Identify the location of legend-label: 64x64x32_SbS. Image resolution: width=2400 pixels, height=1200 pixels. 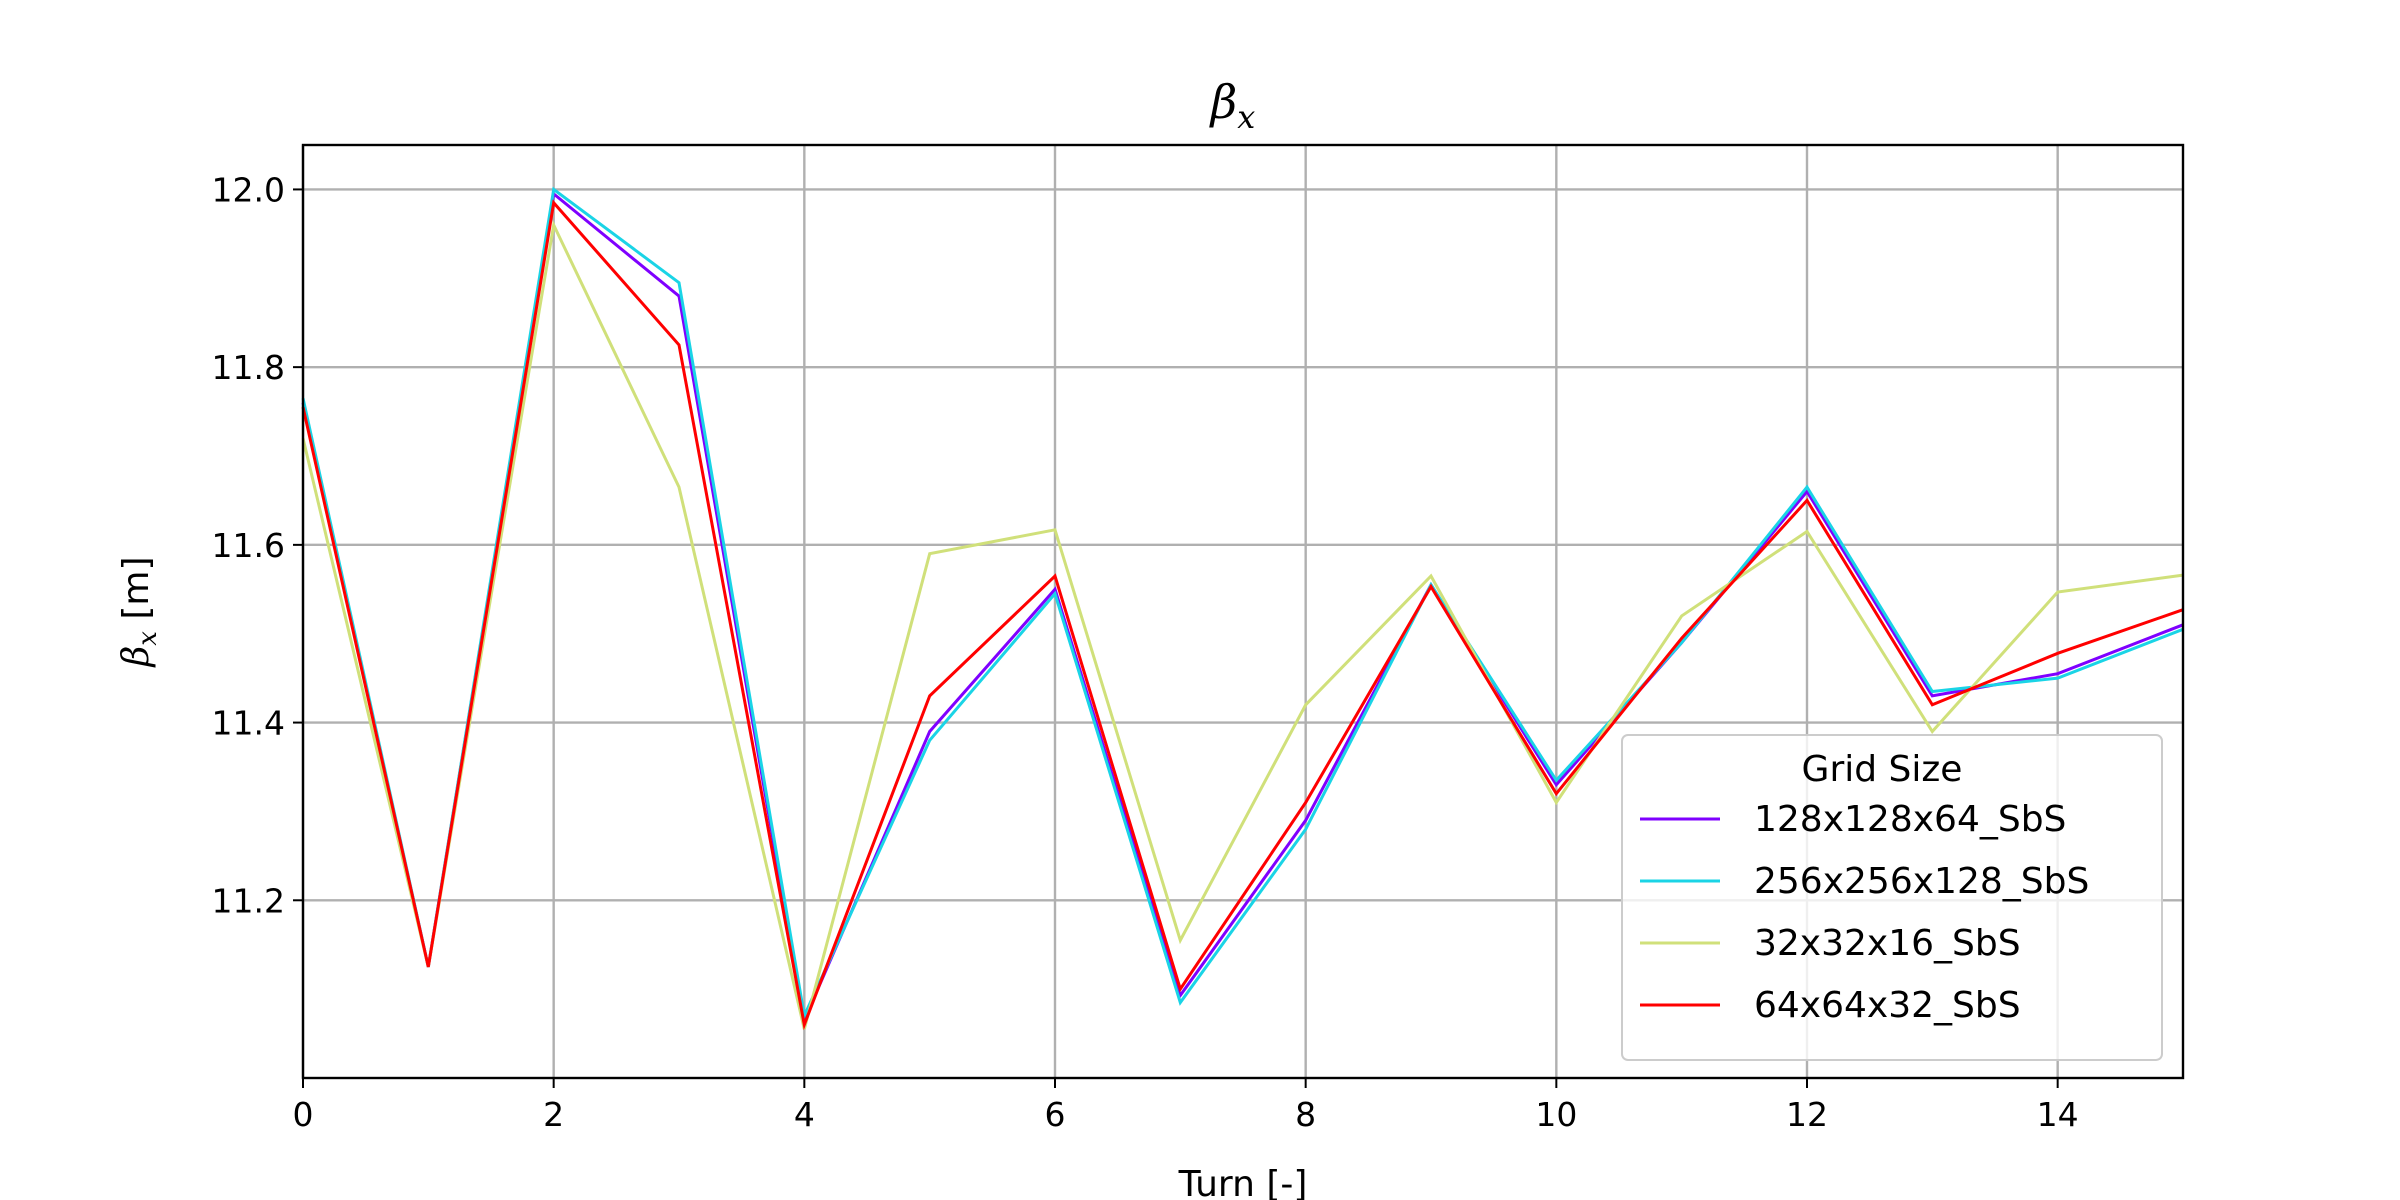
(1887, 1005).